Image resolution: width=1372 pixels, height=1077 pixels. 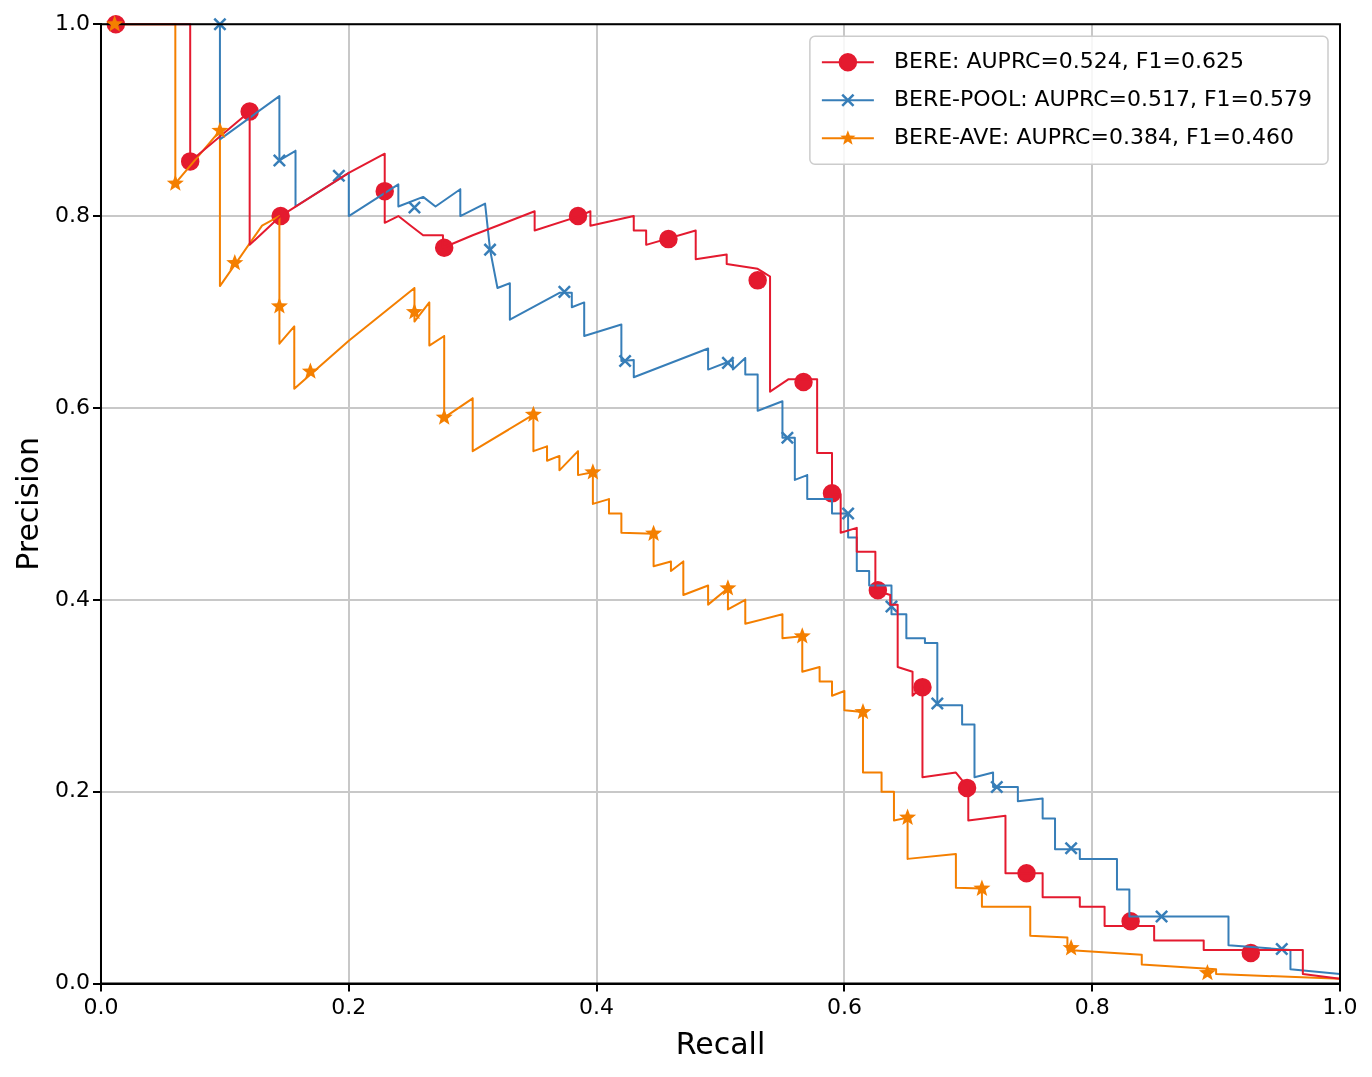 What do you see at coordinates (101, 1006) in the screenshot?
I see `x-tick-label: 0.0` at bounding box center [101, 1006].